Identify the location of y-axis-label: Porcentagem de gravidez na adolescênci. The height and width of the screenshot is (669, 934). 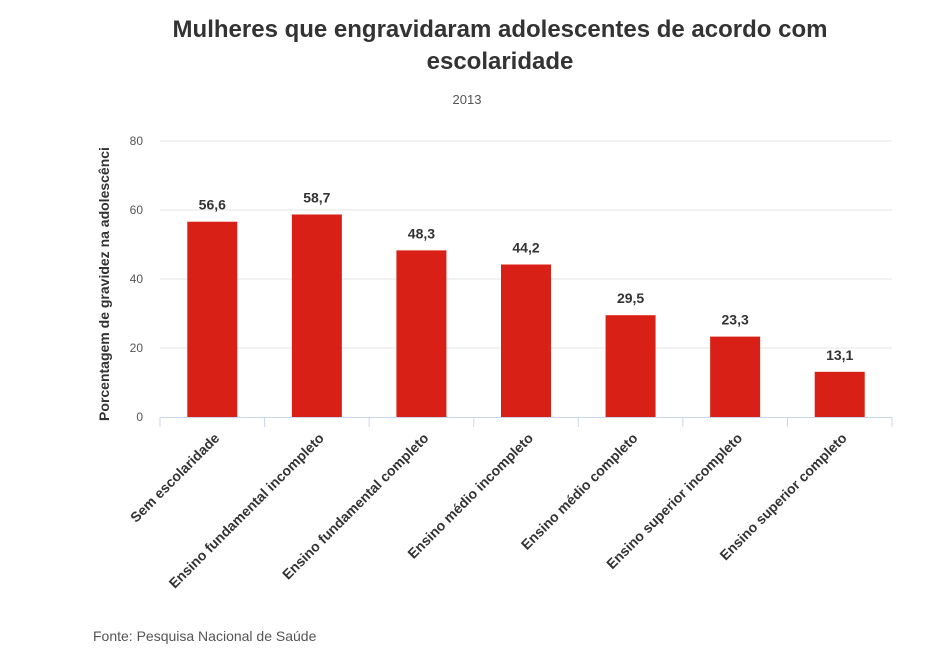
(104, 284).